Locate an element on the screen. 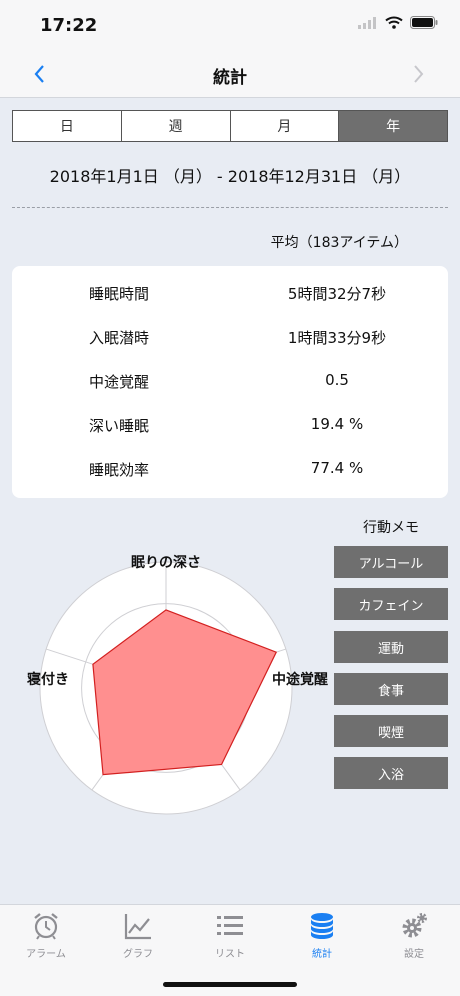 This screenshot has height=996, width=460. stat-row: 睡眠効率 77.4 % is located at coordinates (230, 474).